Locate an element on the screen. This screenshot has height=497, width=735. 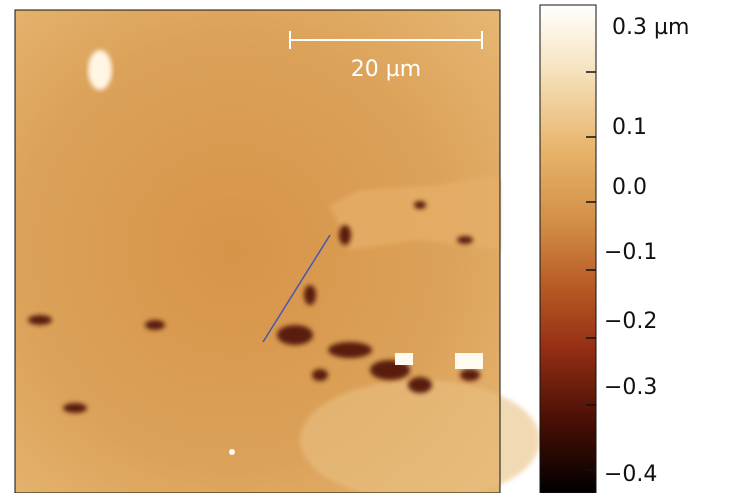
colorbar-label: −0.4 is located at coordinates (630, 474).